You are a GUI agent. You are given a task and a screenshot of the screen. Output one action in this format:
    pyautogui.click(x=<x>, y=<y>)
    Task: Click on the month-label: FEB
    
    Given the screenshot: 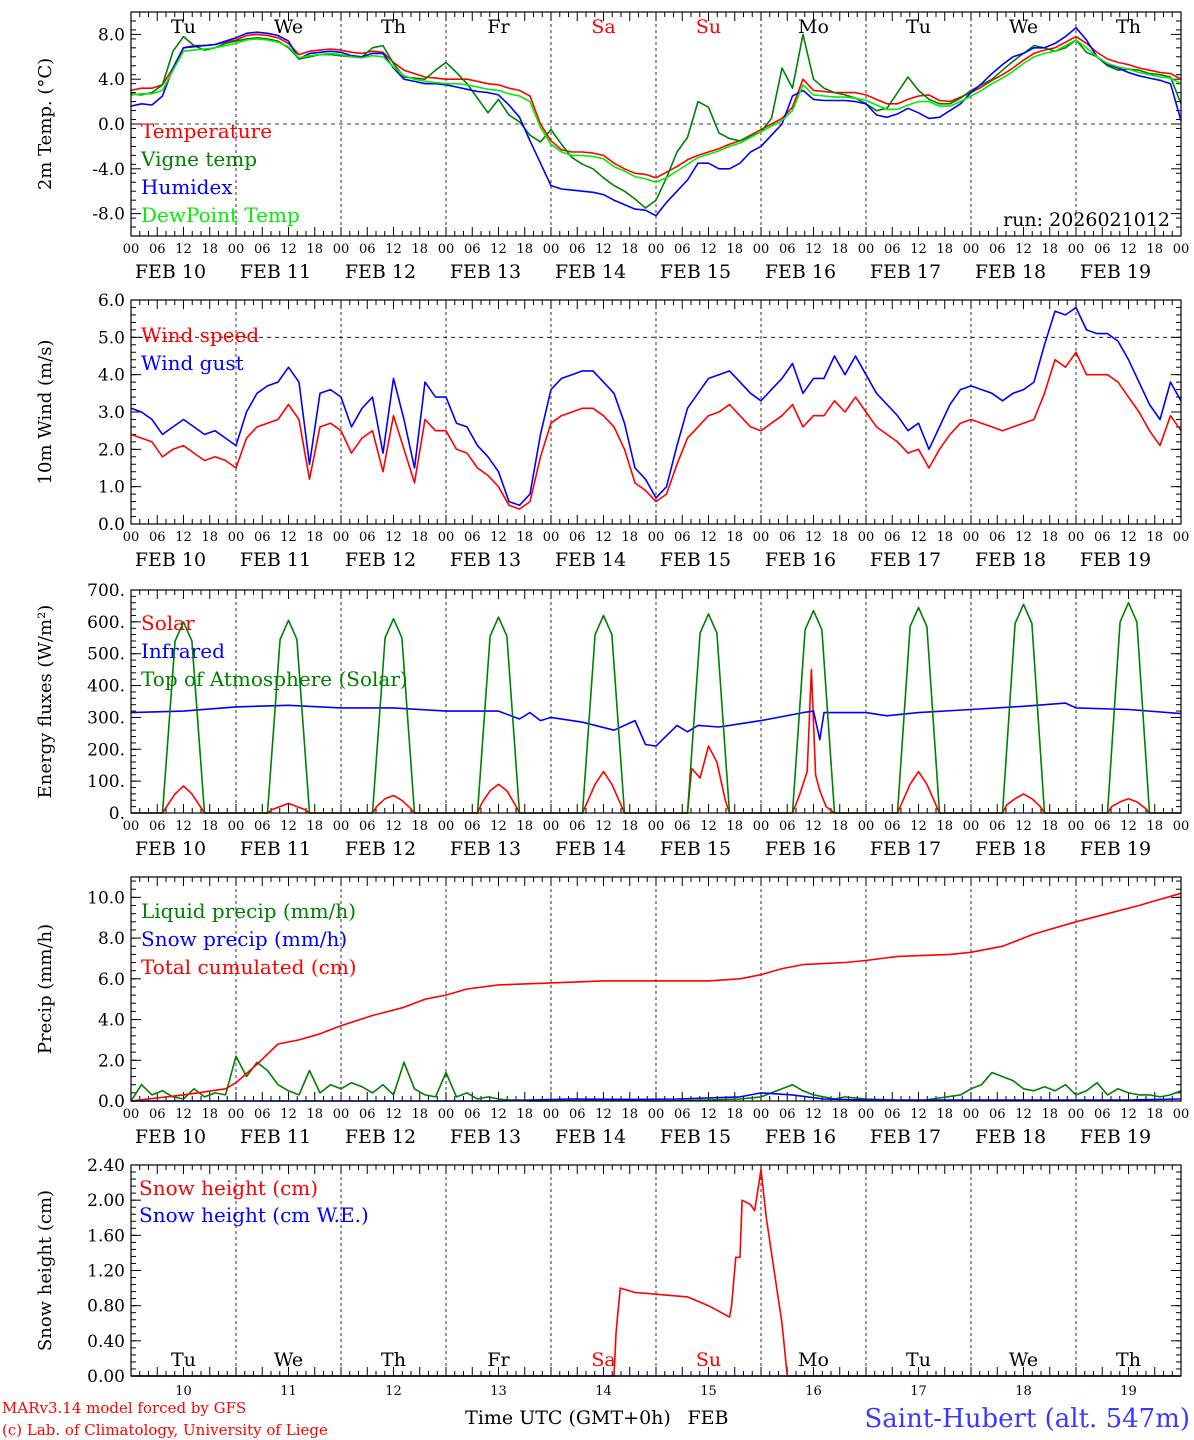 What is the action you would take?
    pyautogui.click(x=707, y=1418)
    